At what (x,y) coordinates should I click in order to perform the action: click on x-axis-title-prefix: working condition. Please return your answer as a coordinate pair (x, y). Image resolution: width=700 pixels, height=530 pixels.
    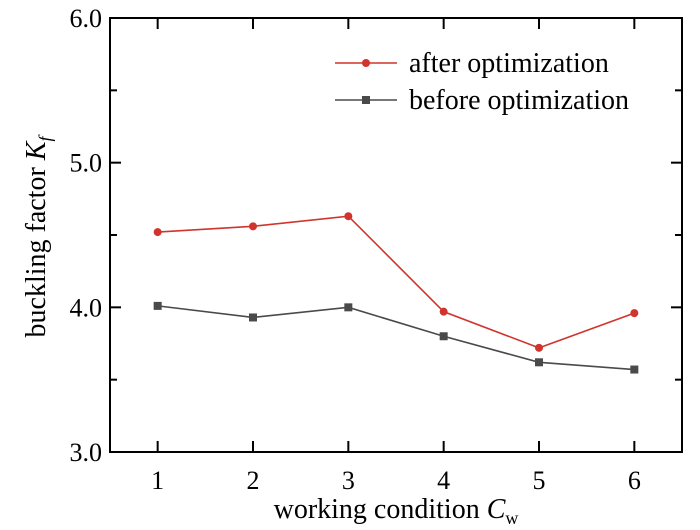
    Looking at the image, I should click on (380, 509).